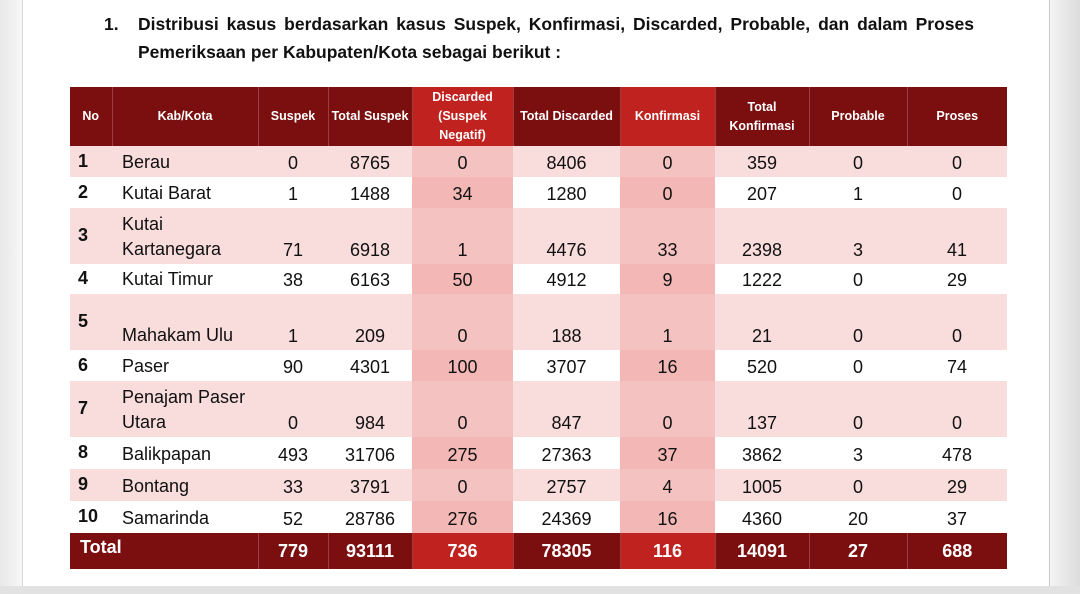 The width and height of the screenshot is (1080, 594). What do you see at coordinates (293, 517) in the screenshot?
I see `cell-suspek: 52` at bounding box center [293, 517].